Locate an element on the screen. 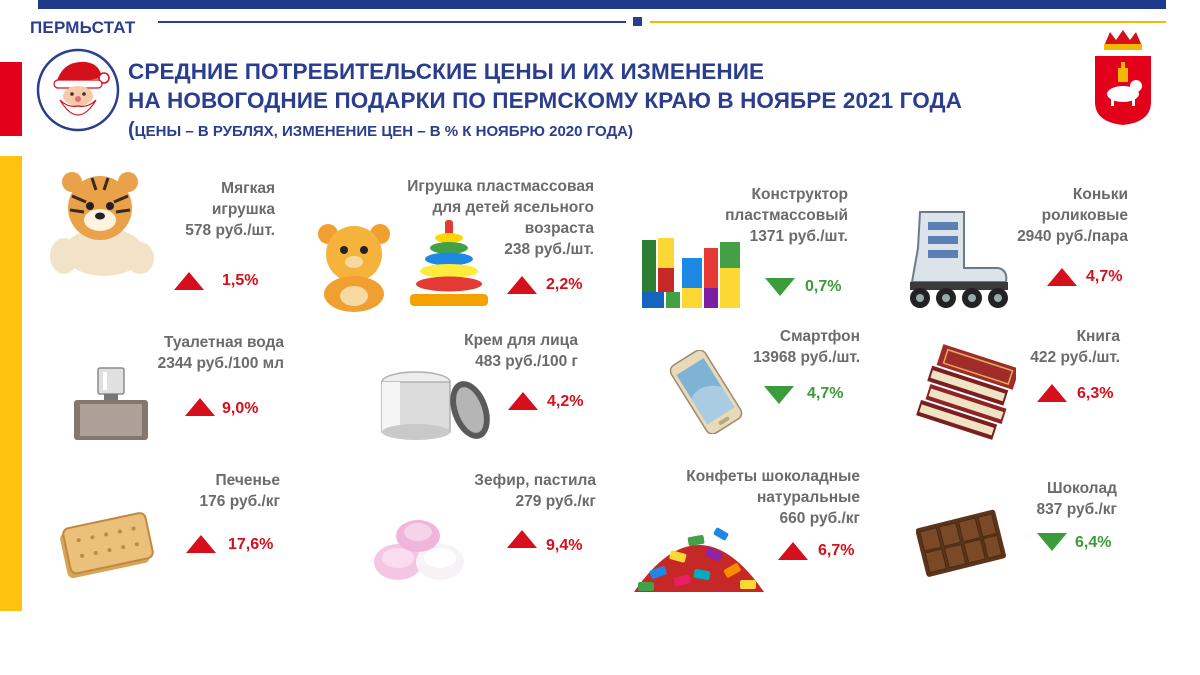 This screenshot has width=1200, height=675. left-accent-yellow is located at coordinates (11, 383).